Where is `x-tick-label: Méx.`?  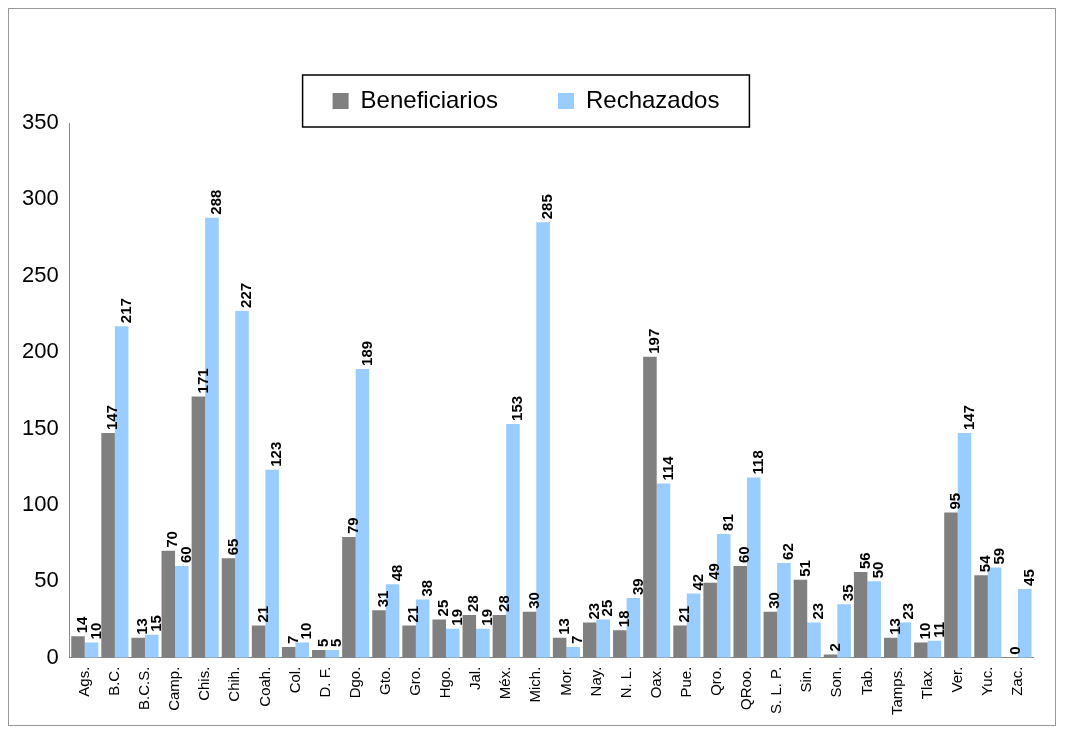 x-tick-label: Méx. is located at coordinates (505, 683).